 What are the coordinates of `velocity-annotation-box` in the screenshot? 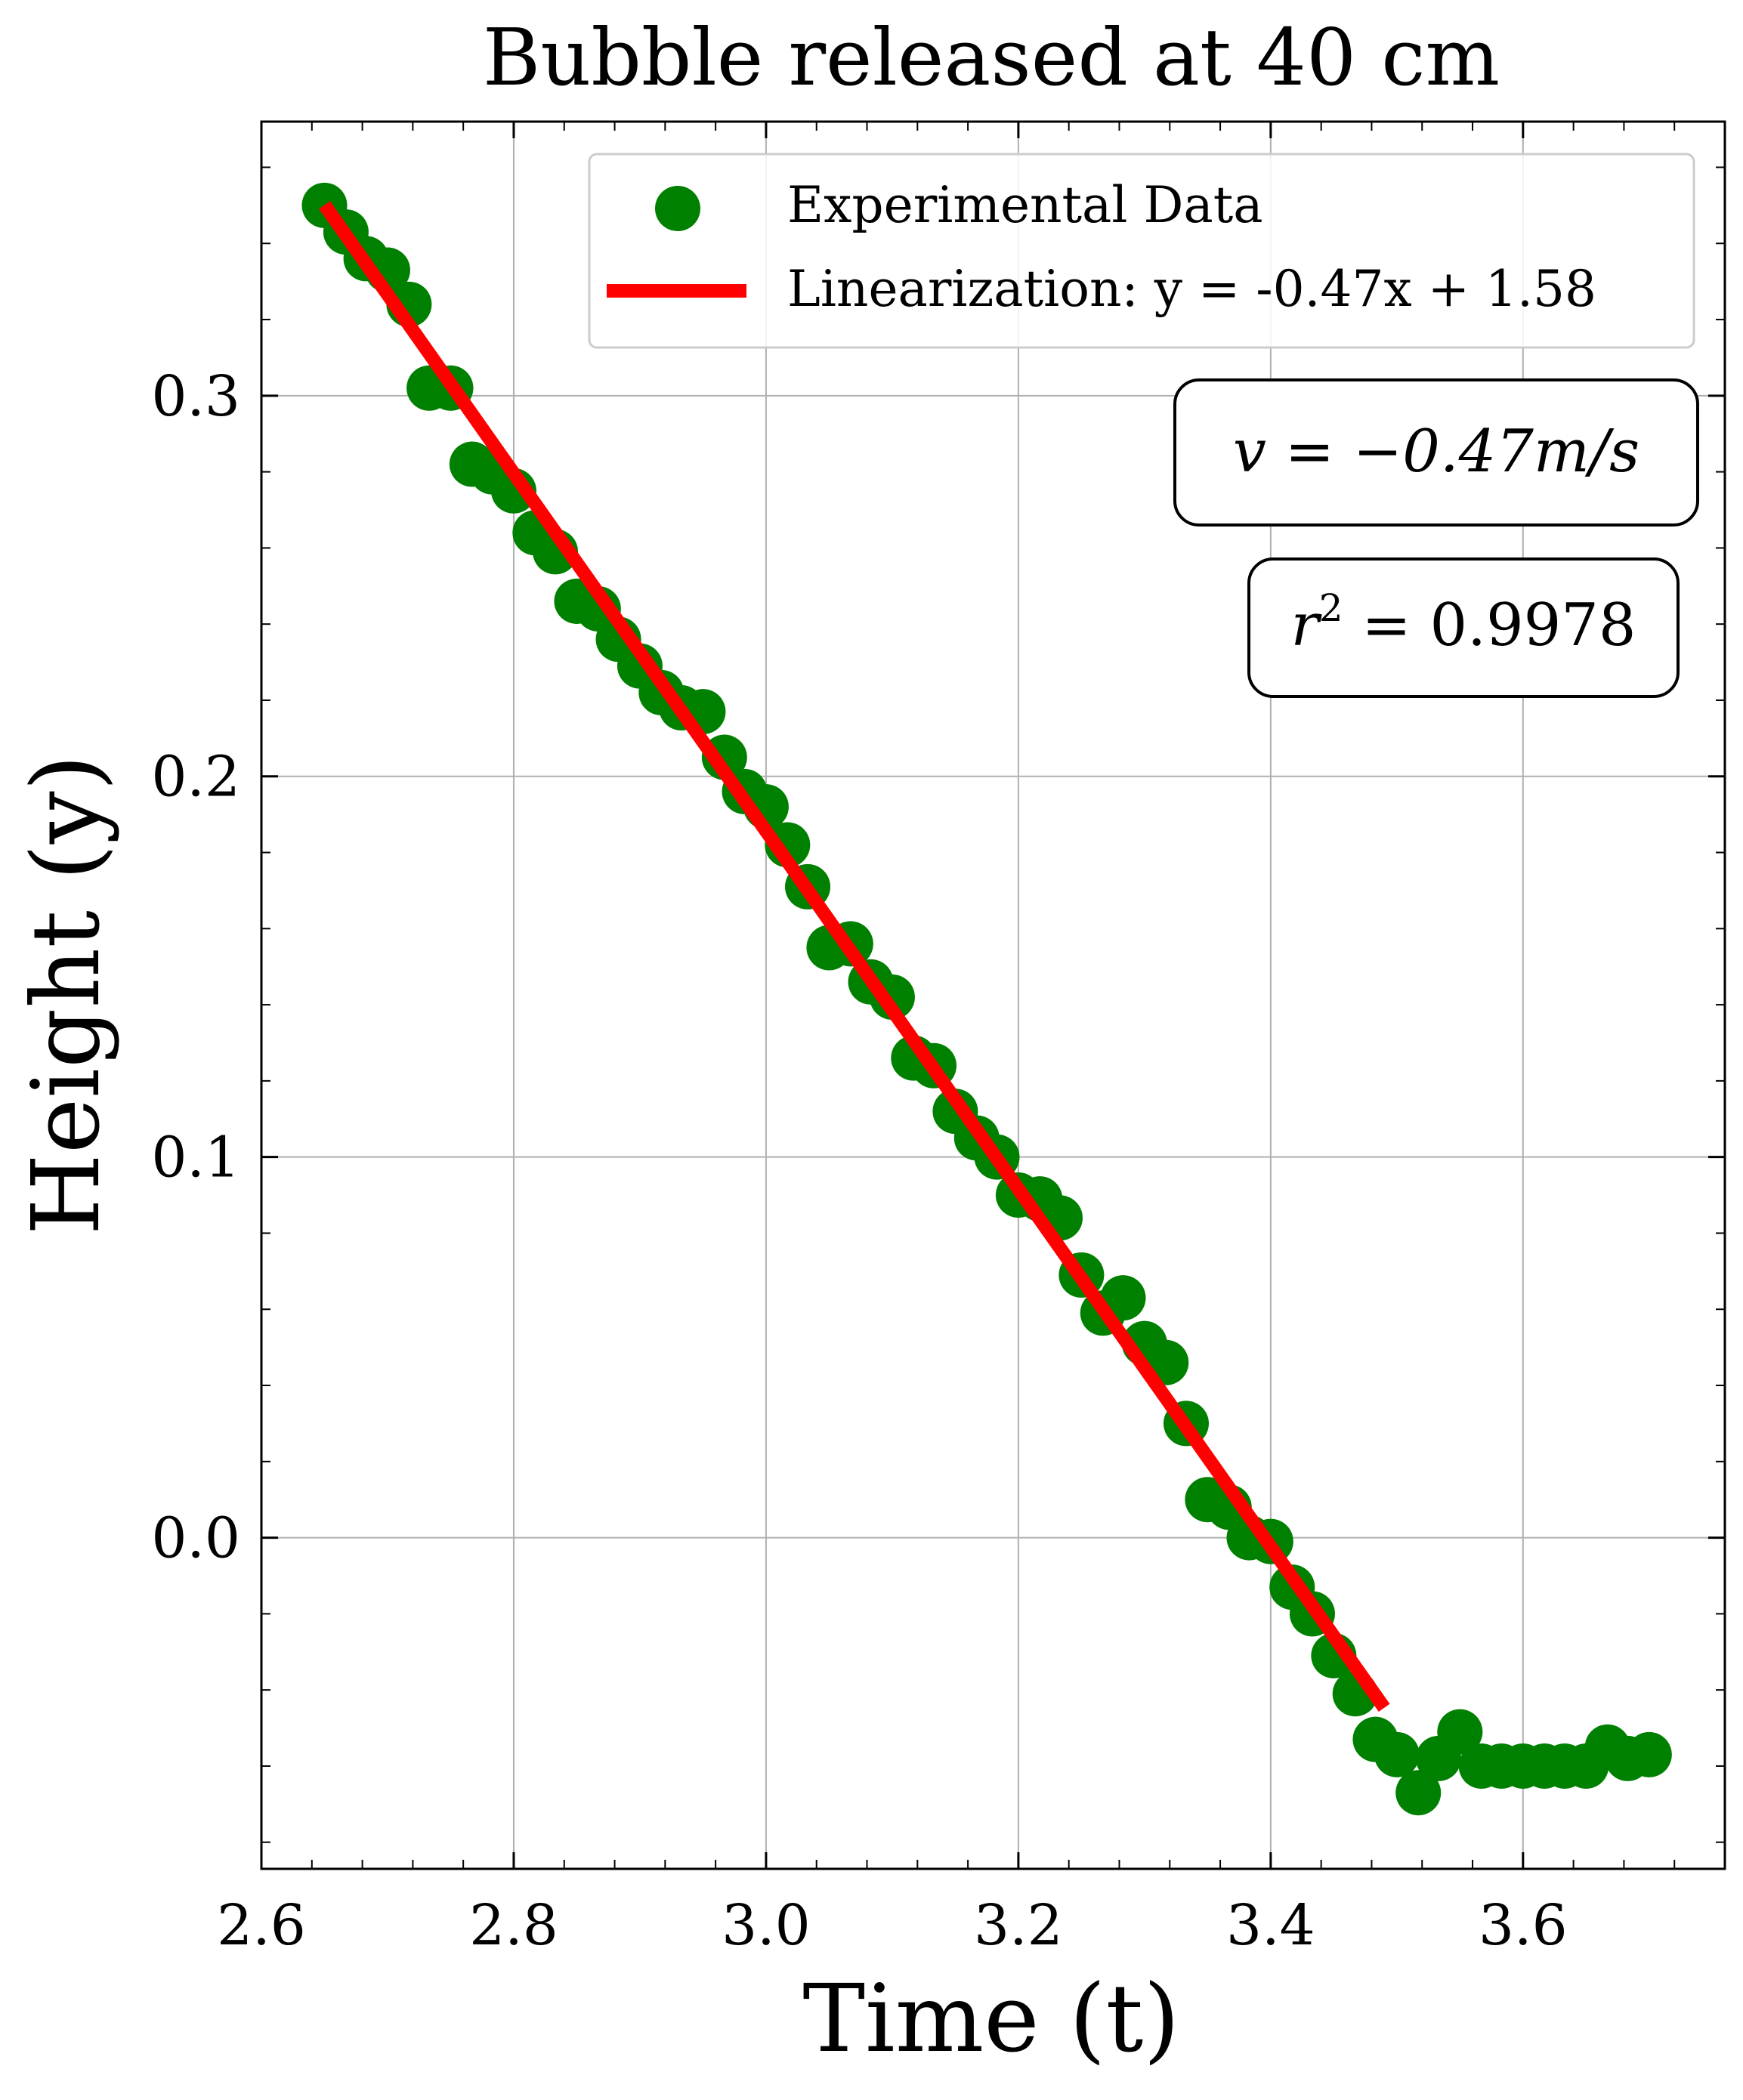 It's located at (1436, 452).